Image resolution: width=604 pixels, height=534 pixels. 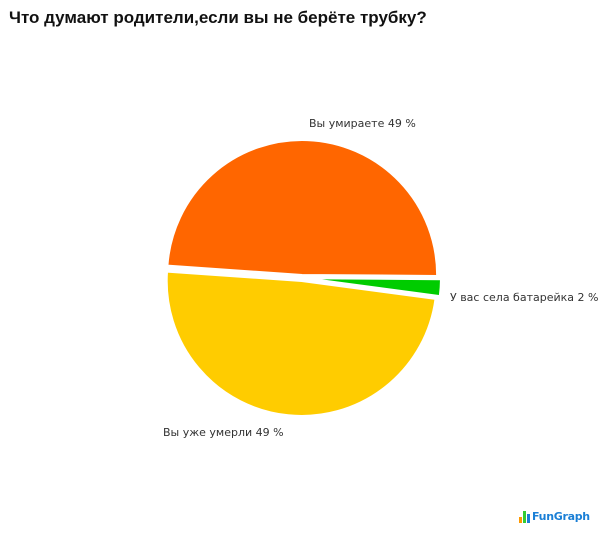 What do you see at coordinates (302, 208) in the screenshot?
I see `pie-slice-you-are-dying` at bounding box center [302, 208].